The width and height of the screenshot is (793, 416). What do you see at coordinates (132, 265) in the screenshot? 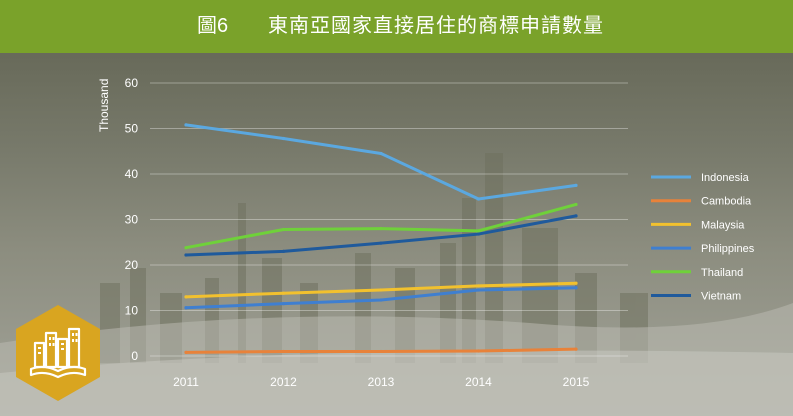
I see `y-tick-label: 20` at bounding box center [132, 265].